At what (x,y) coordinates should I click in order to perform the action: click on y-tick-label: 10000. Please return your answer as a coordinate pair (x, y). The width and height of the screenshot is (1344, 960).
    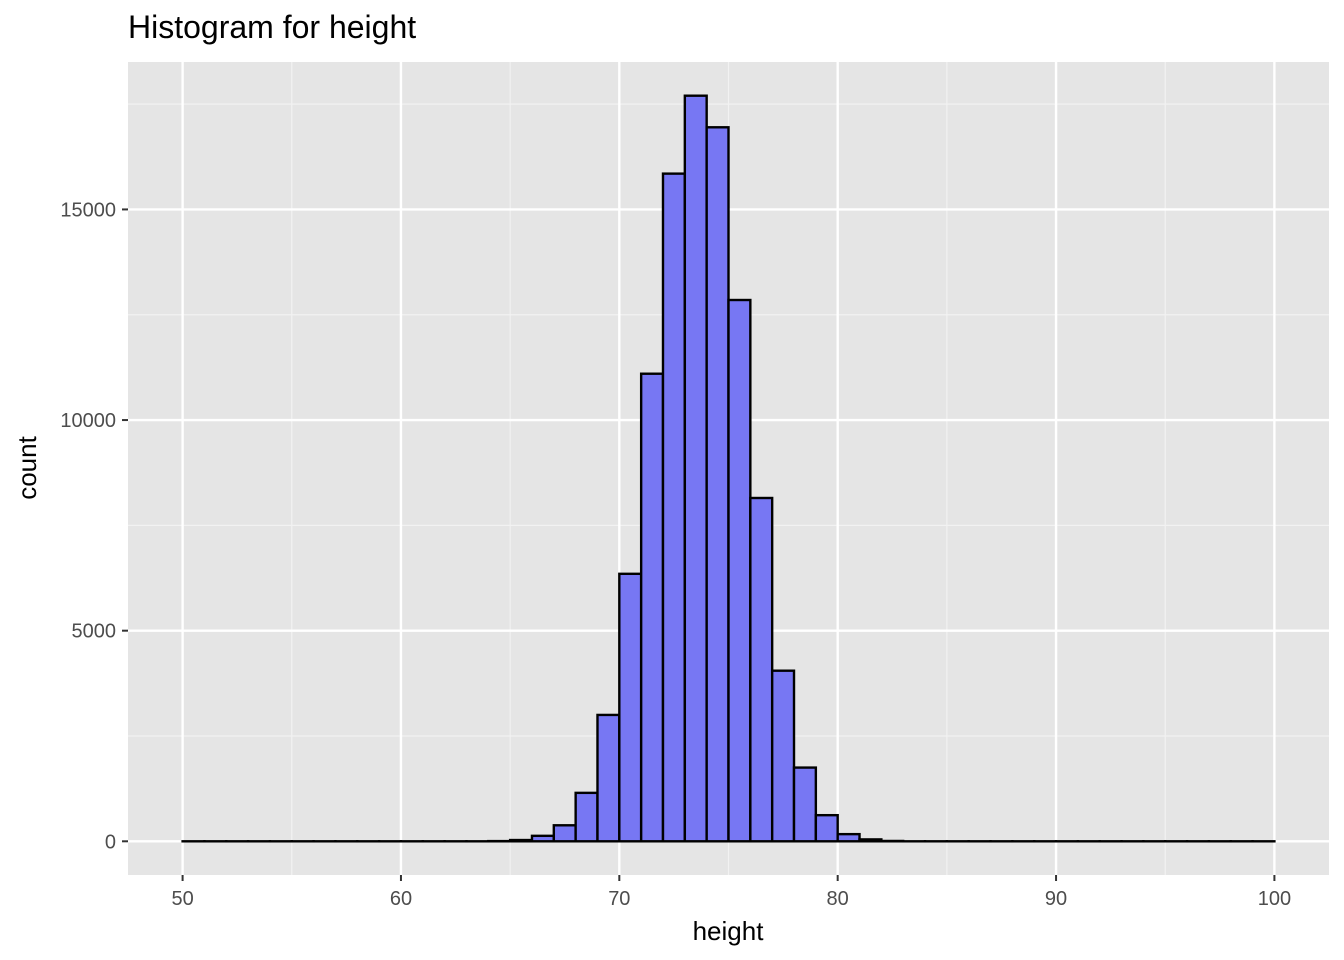
    Looking at the image, I should click on (88, 421).